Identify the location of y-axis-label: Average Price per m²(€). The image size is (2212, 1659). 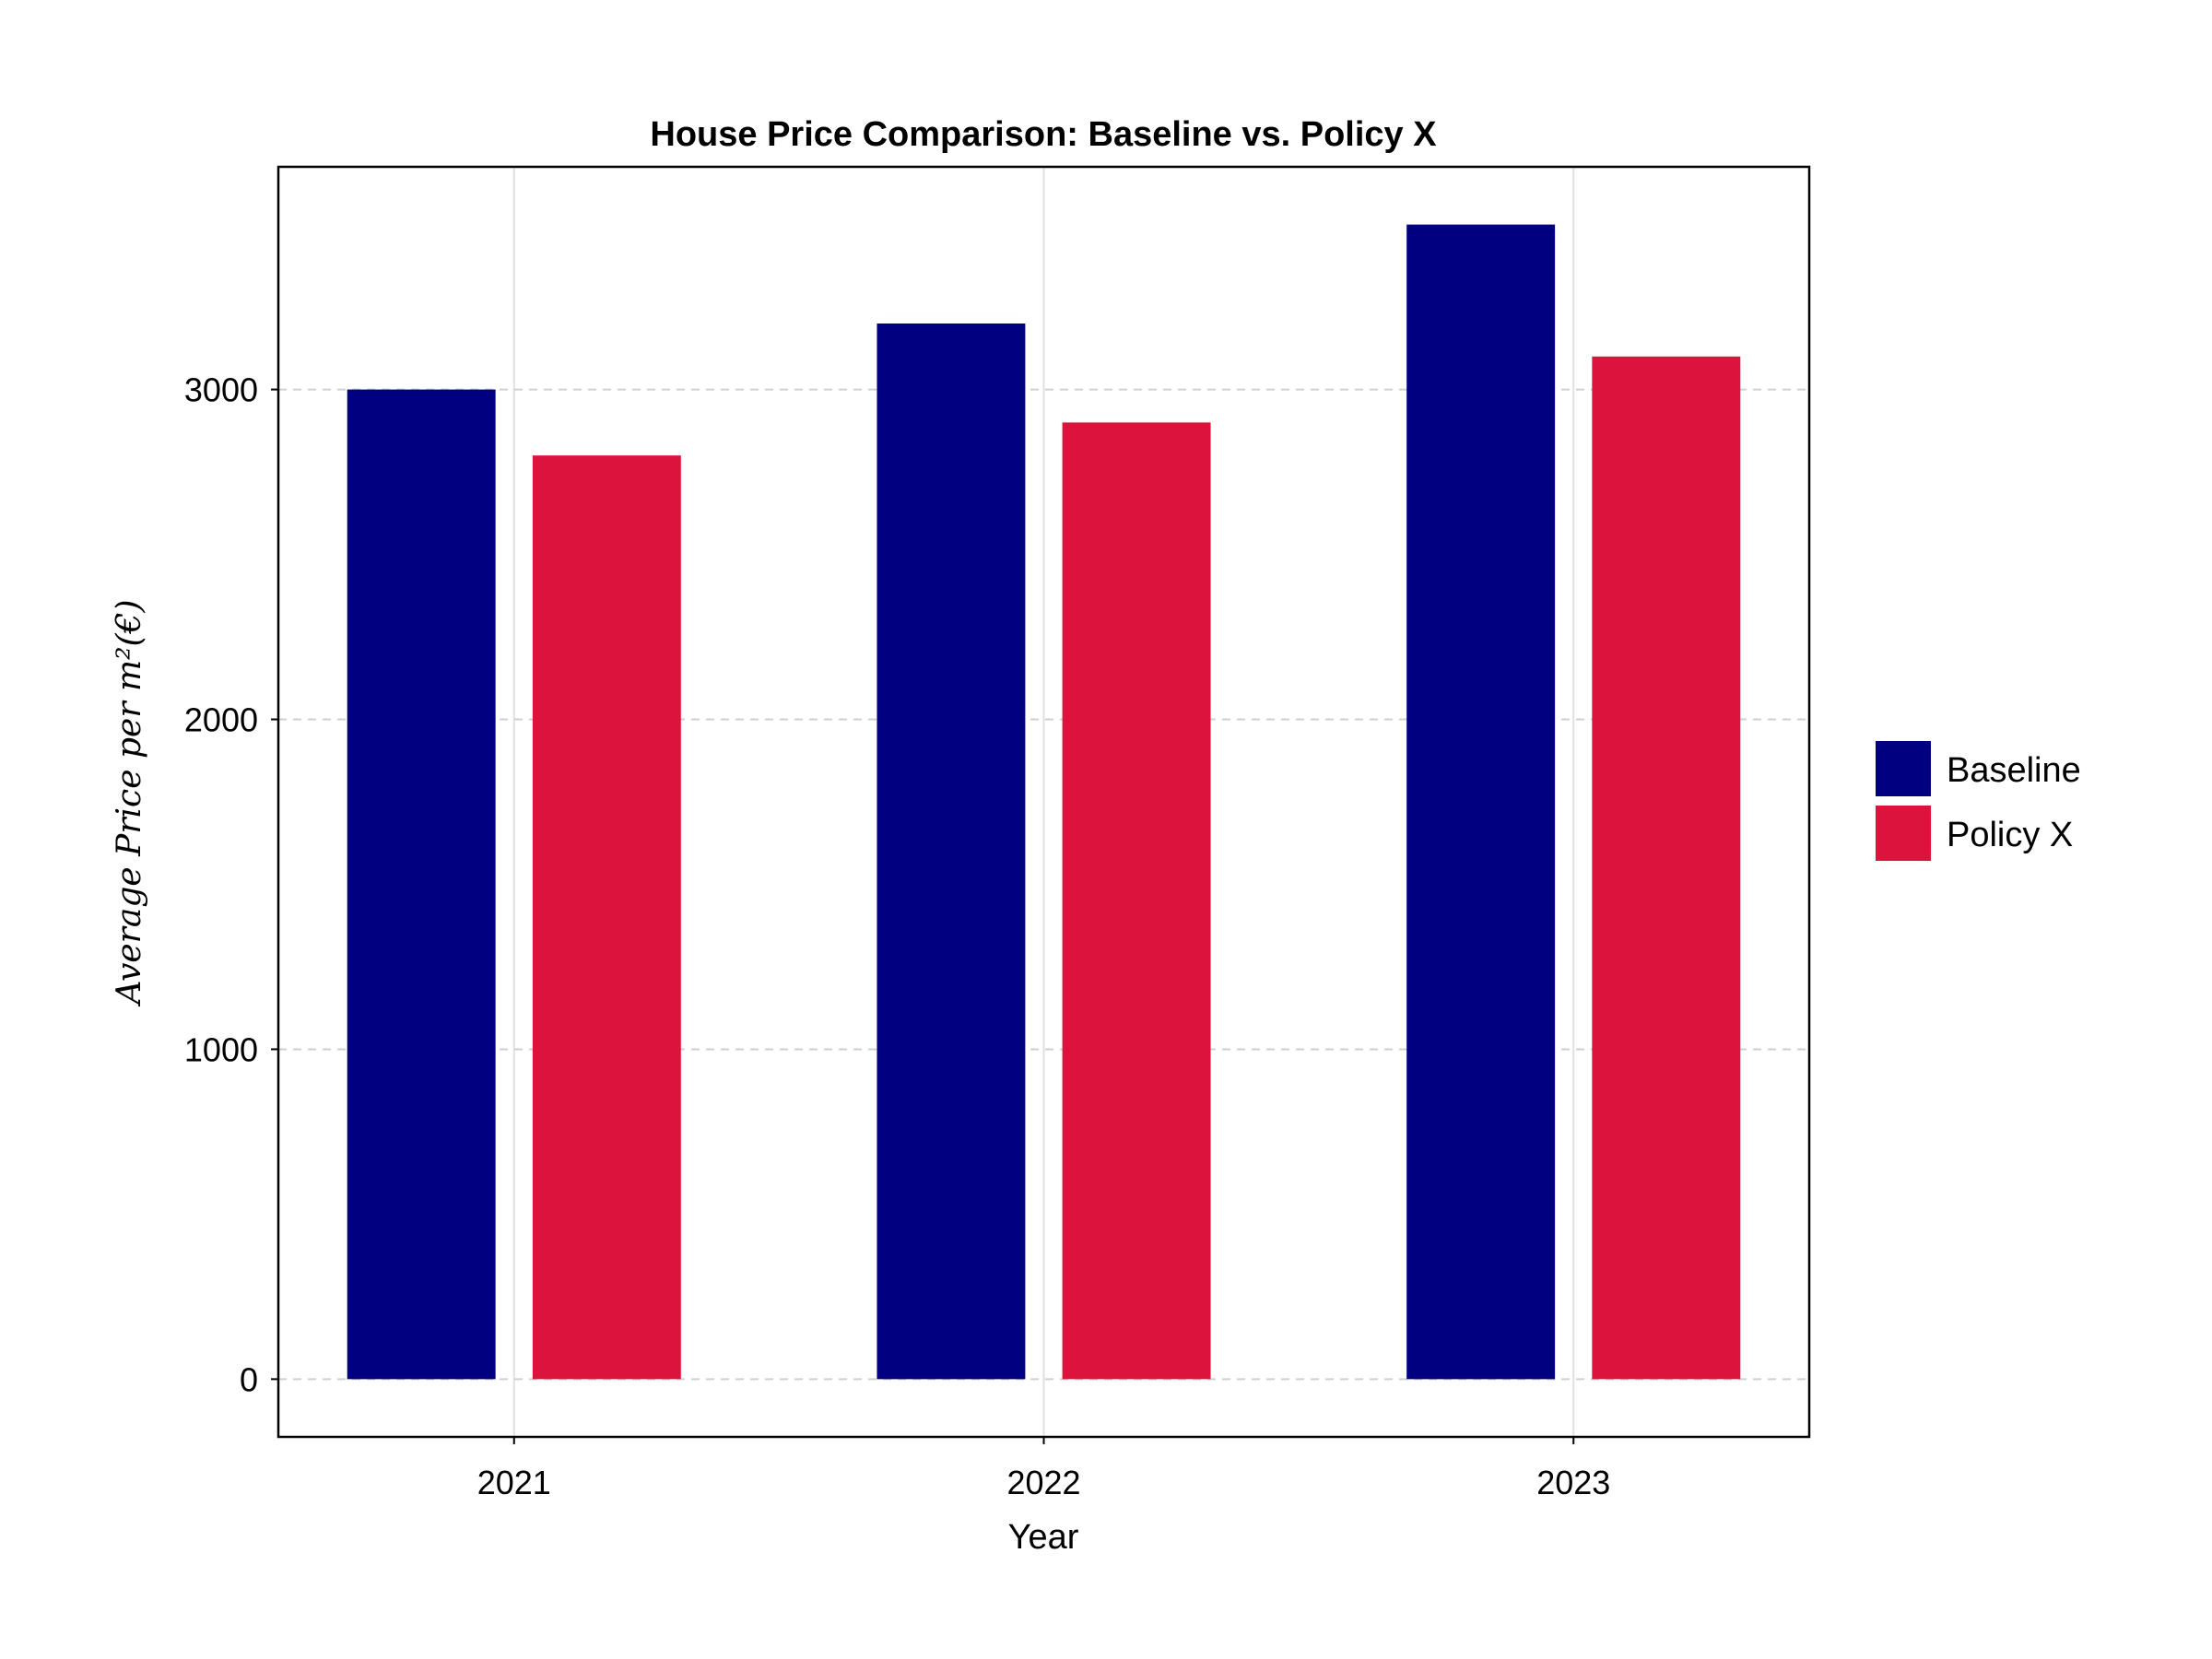
(129, 802).